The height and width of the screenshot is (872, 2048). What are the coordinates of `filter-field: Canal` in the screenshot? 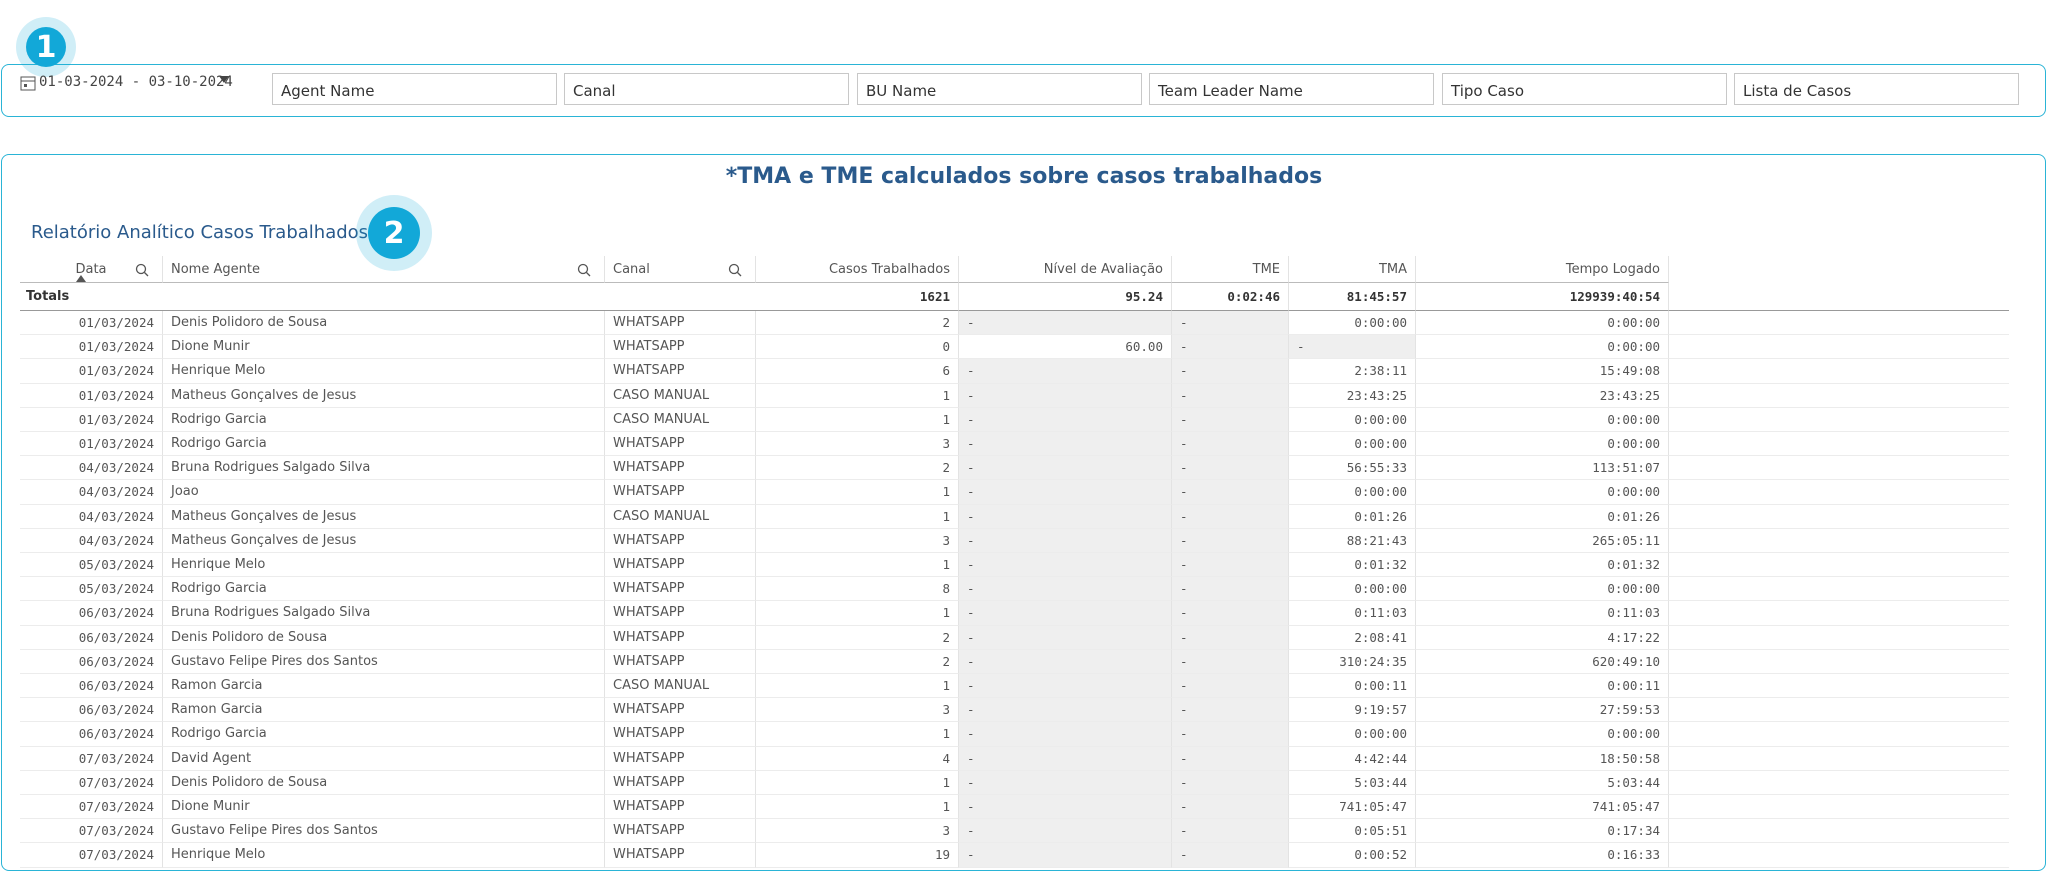 It's located at (706, 89).